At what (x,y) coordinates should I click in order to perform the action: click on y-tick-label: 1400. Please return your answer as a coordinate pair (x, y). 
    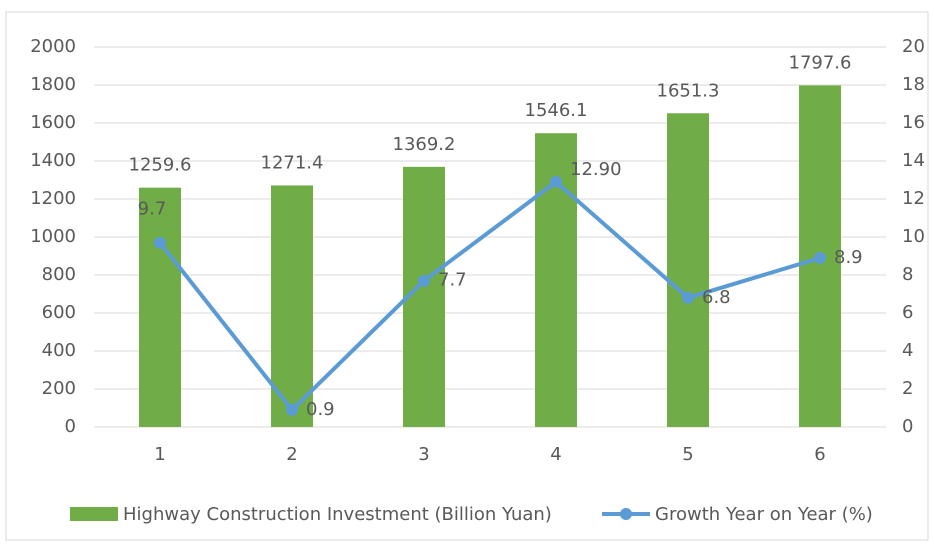
    Looking at the image, I should click on (53, 160).